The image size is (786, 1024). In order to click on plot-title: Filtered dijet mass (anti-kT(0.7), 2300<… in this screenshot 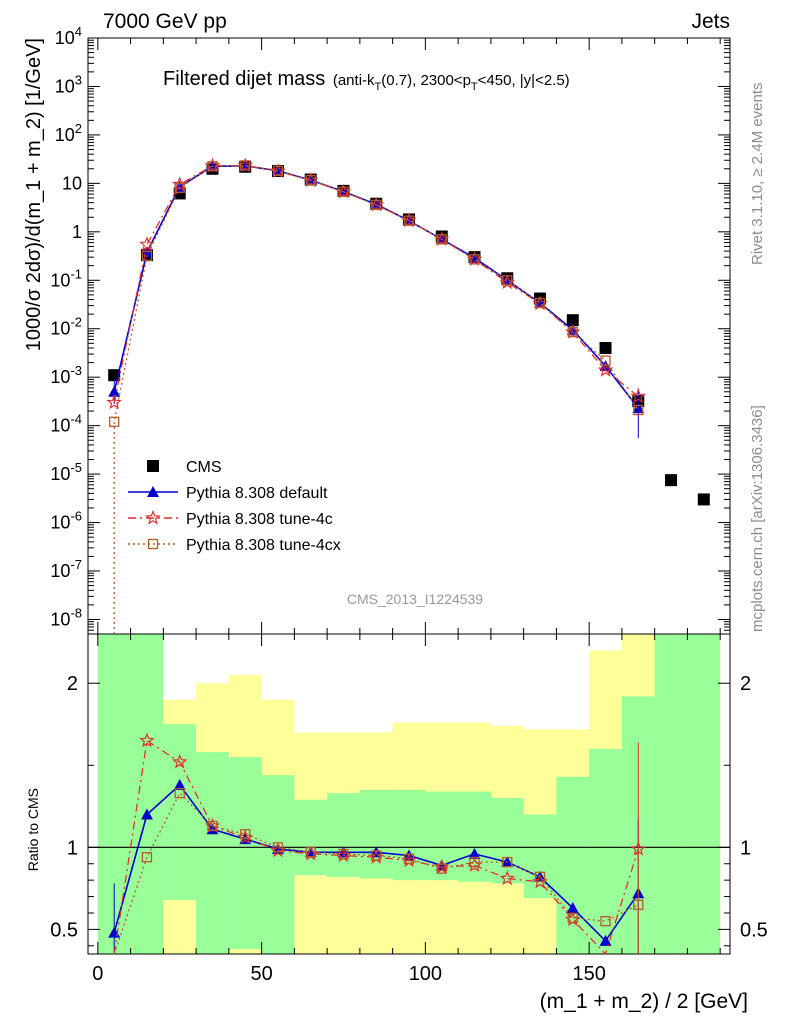, I will do `click(366, 80)`.